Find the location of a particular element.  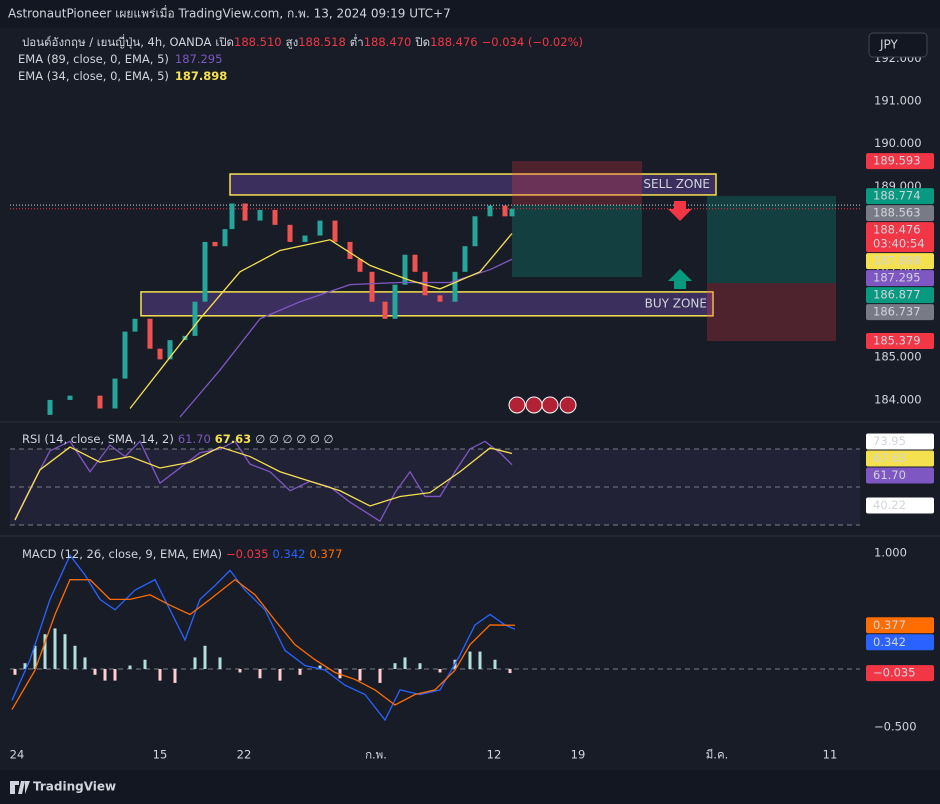

legend-value: 0.377 is located at coordinates (325, 554).